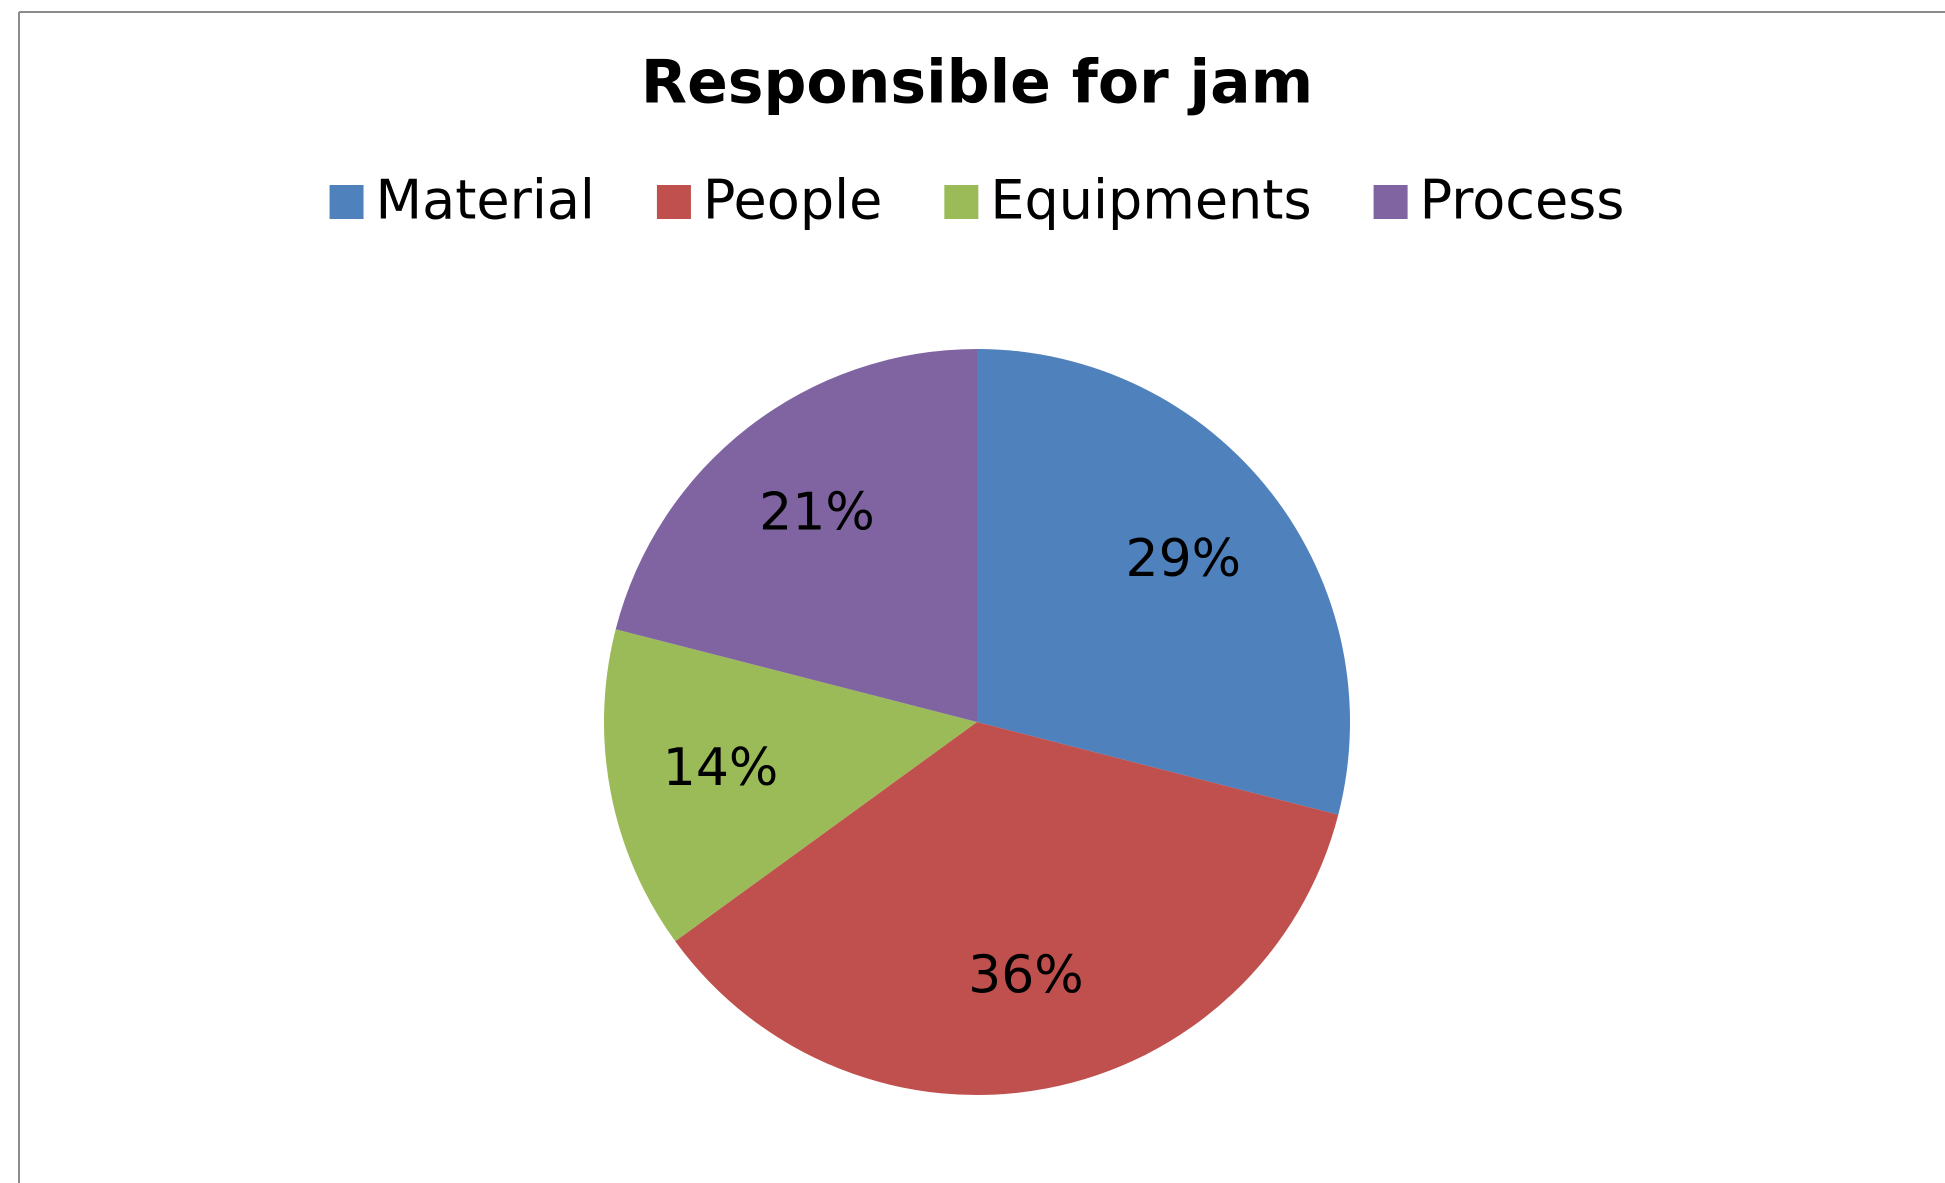 The height and width of the screenshot is (1183, 1945). I want to click on data-label: 14%, so click(721, 768).